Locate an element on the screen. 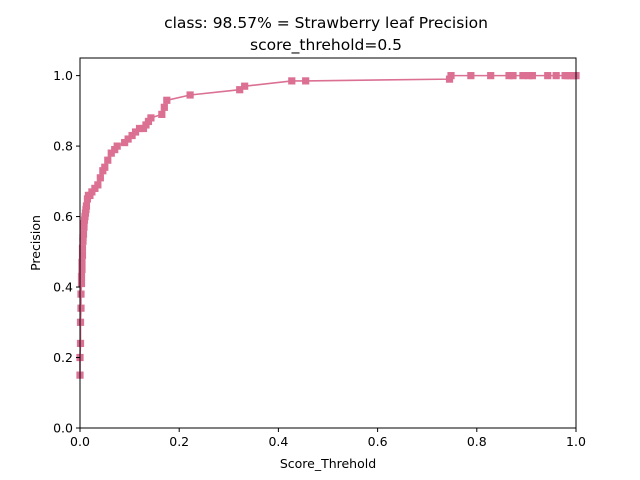 The height and width of the screenshot is (480, 640). y-axis-ticks: 0.0 0.2 0.4 0.6 0.8 1.0 is located at coordinates (66, 252).